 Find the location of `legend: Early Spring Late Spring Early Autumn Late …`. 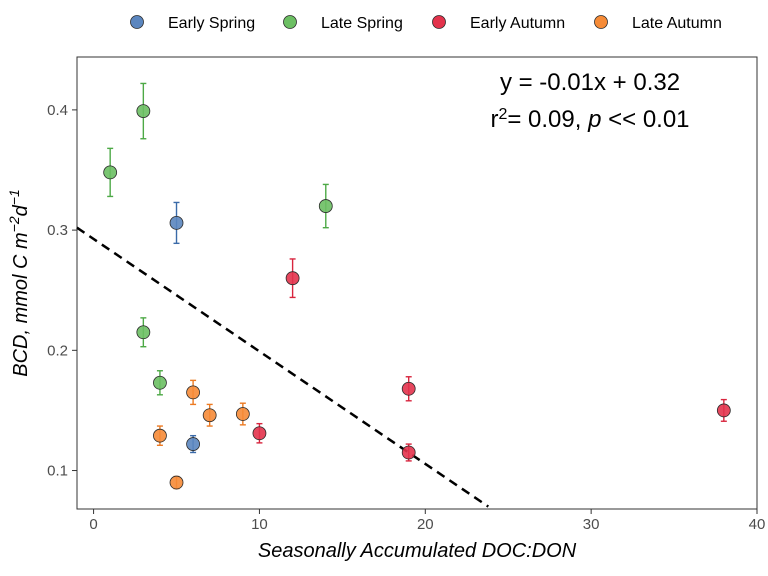

legend: Early Spring Late Spring Early Autumn Late … is located at coordinates (426, 23).